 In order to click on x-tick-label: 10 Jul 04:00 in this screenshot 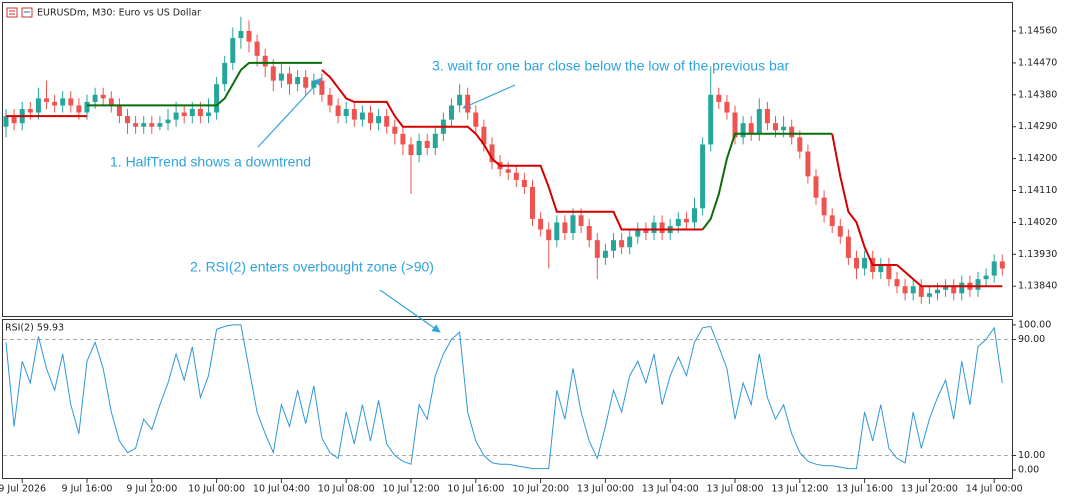, I will do `click(281, 489)`.